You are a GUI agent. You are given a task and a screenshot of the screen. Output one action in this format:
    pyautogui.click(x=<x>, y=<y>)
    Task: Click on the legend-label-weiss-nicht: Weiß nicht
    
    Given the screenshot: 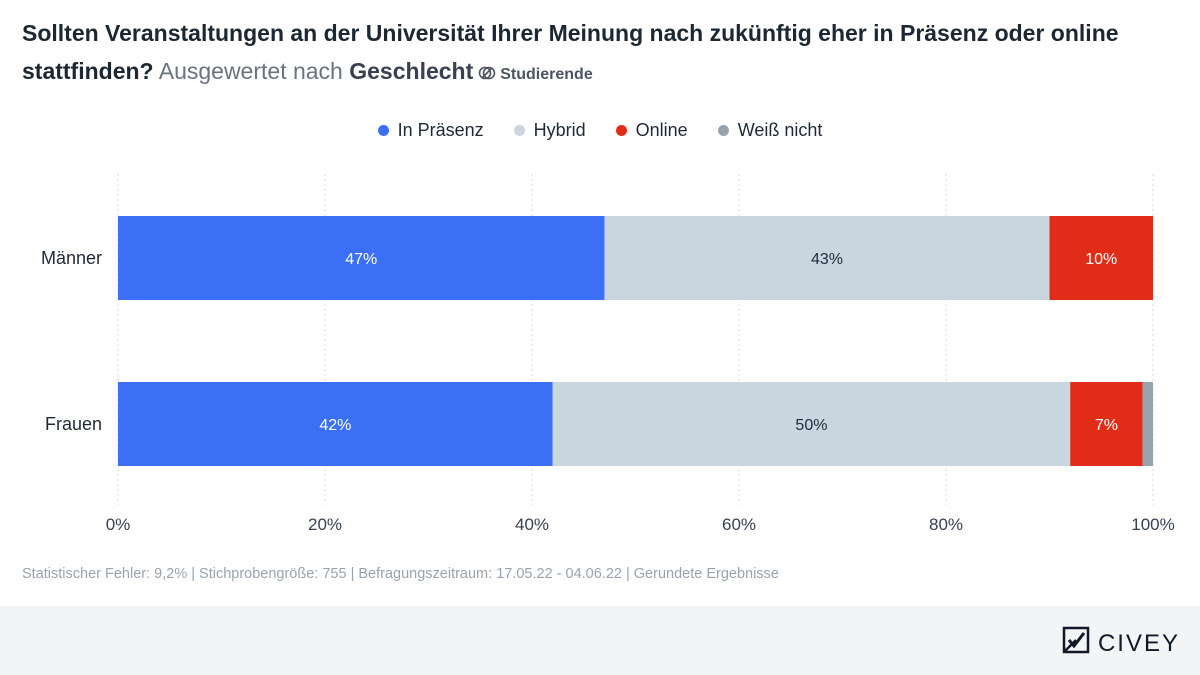 What is the action you would take?
    pyautogui.click(x=780, y=130)
    